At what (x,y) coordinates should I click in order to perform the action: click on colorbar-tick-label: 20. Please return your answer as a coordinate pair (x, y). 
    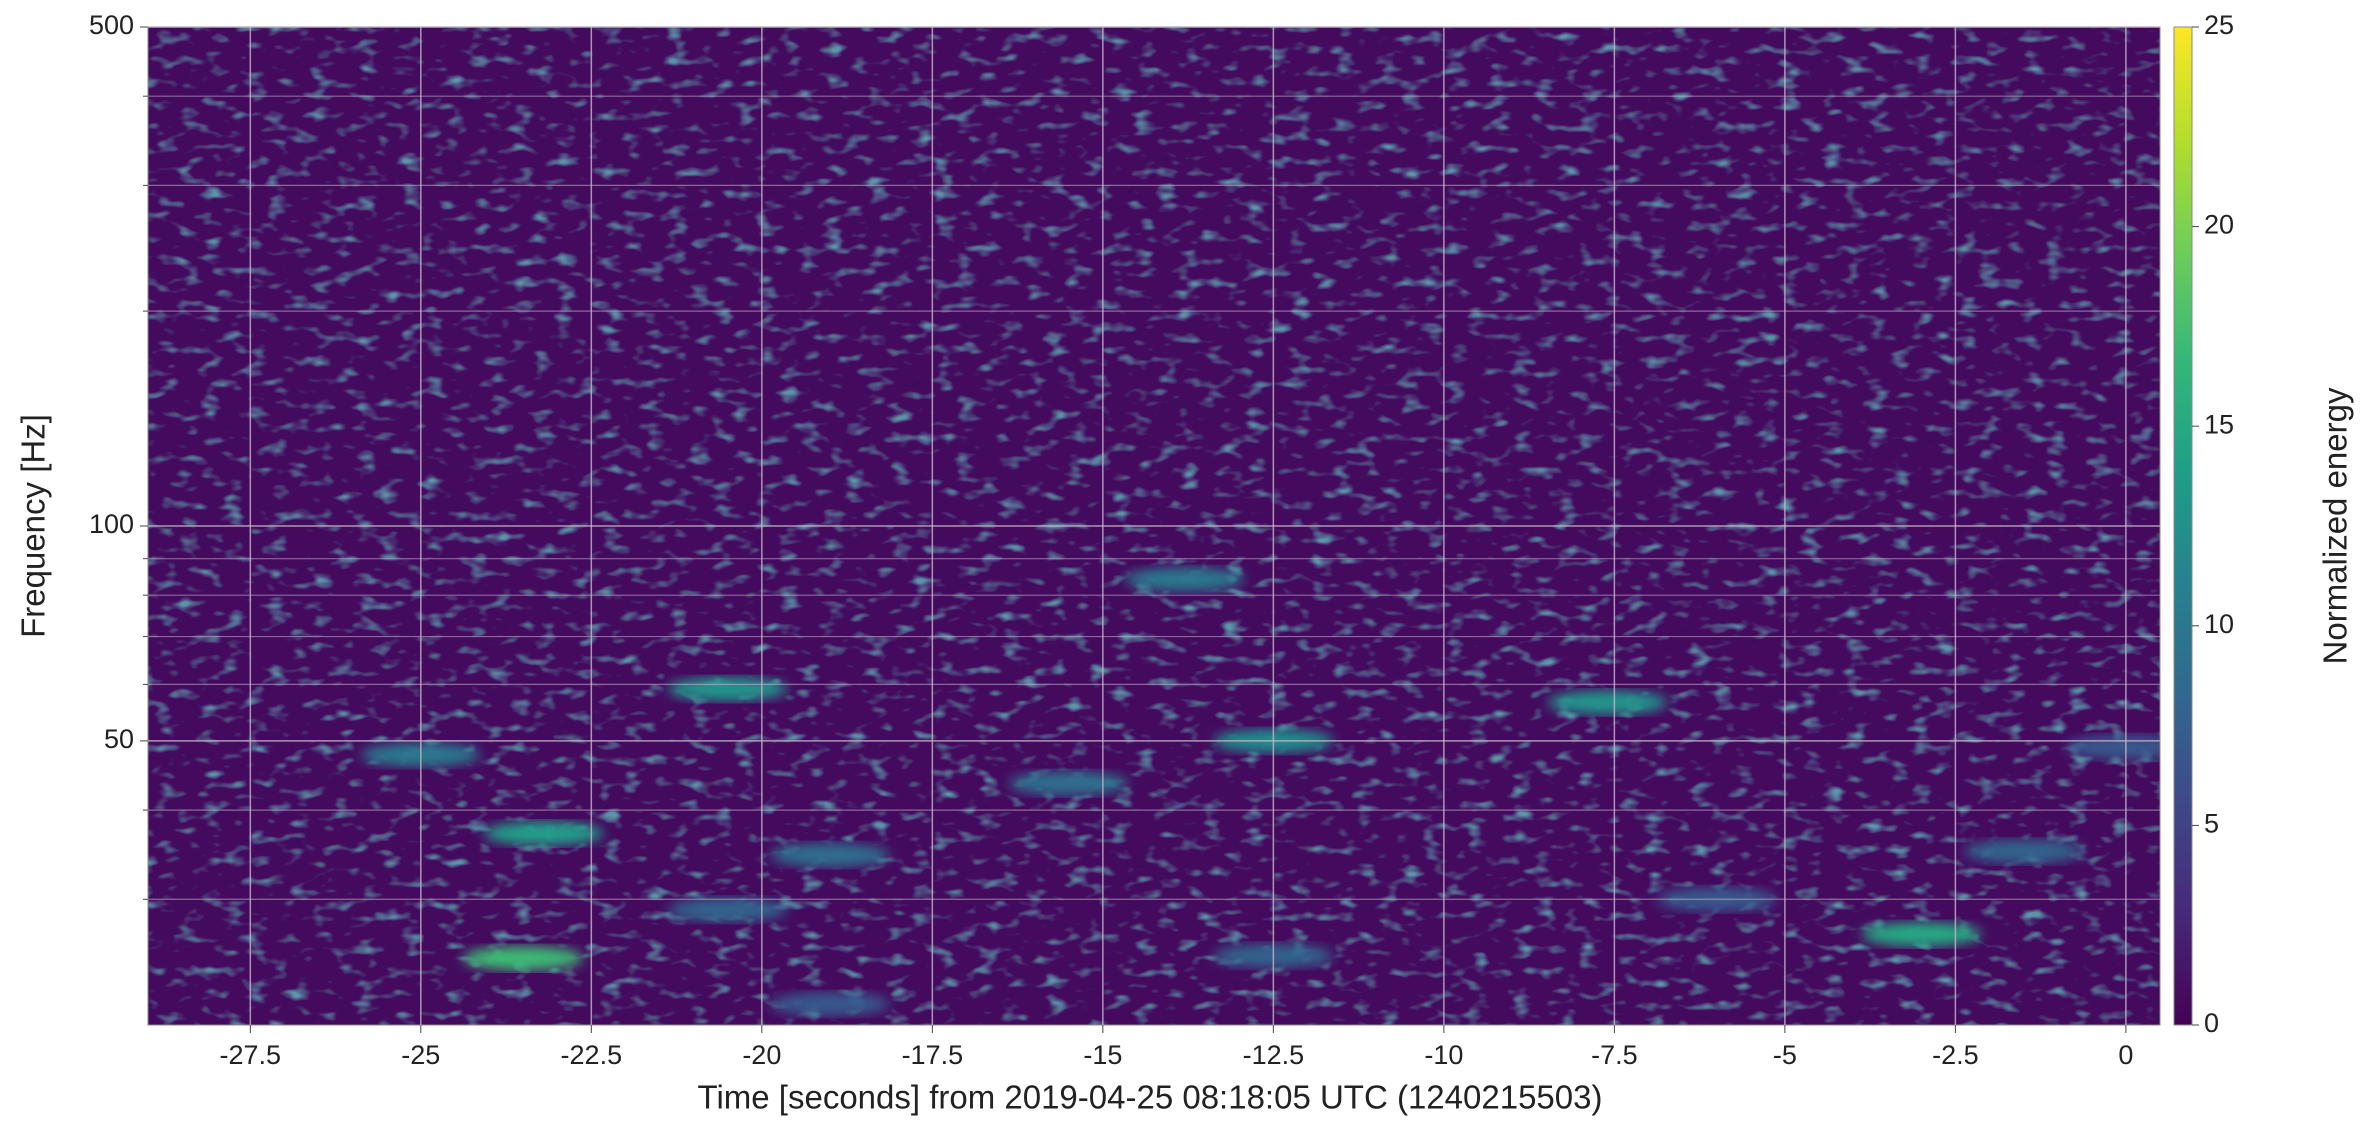
    Looking at the image, I should click on (2219, 225).